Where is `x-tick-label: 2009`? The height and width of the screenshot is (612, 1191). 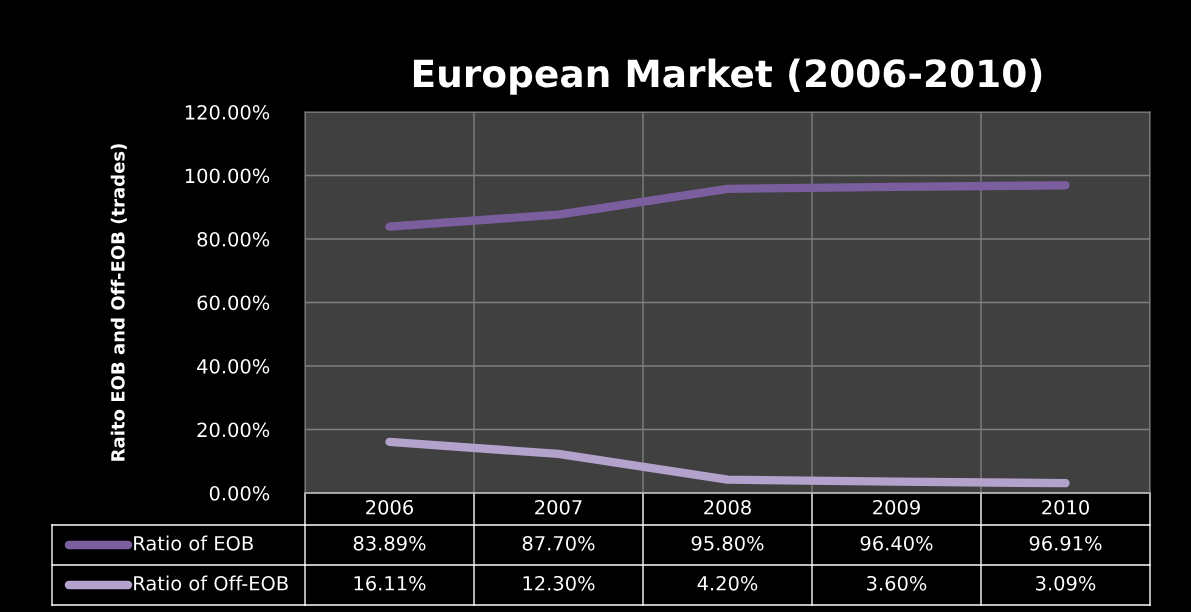 x-tick-label: 2009 is located at coordinates (896, 507).